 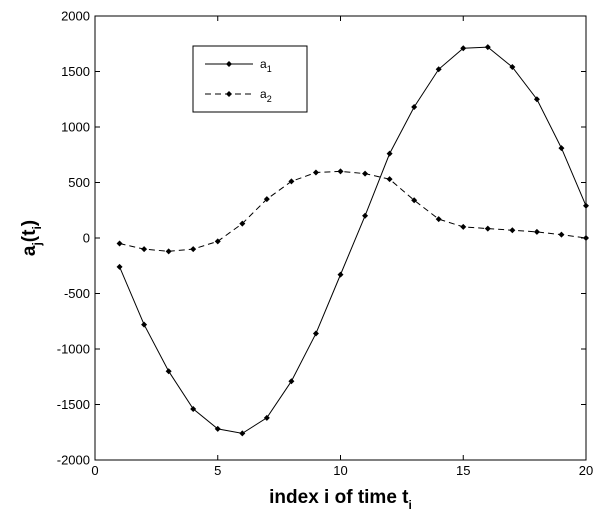 What do you see at coordinates (94, 470) in the screenshot?
I see `x-tick-label: 0` at bounding box center [94, 470].